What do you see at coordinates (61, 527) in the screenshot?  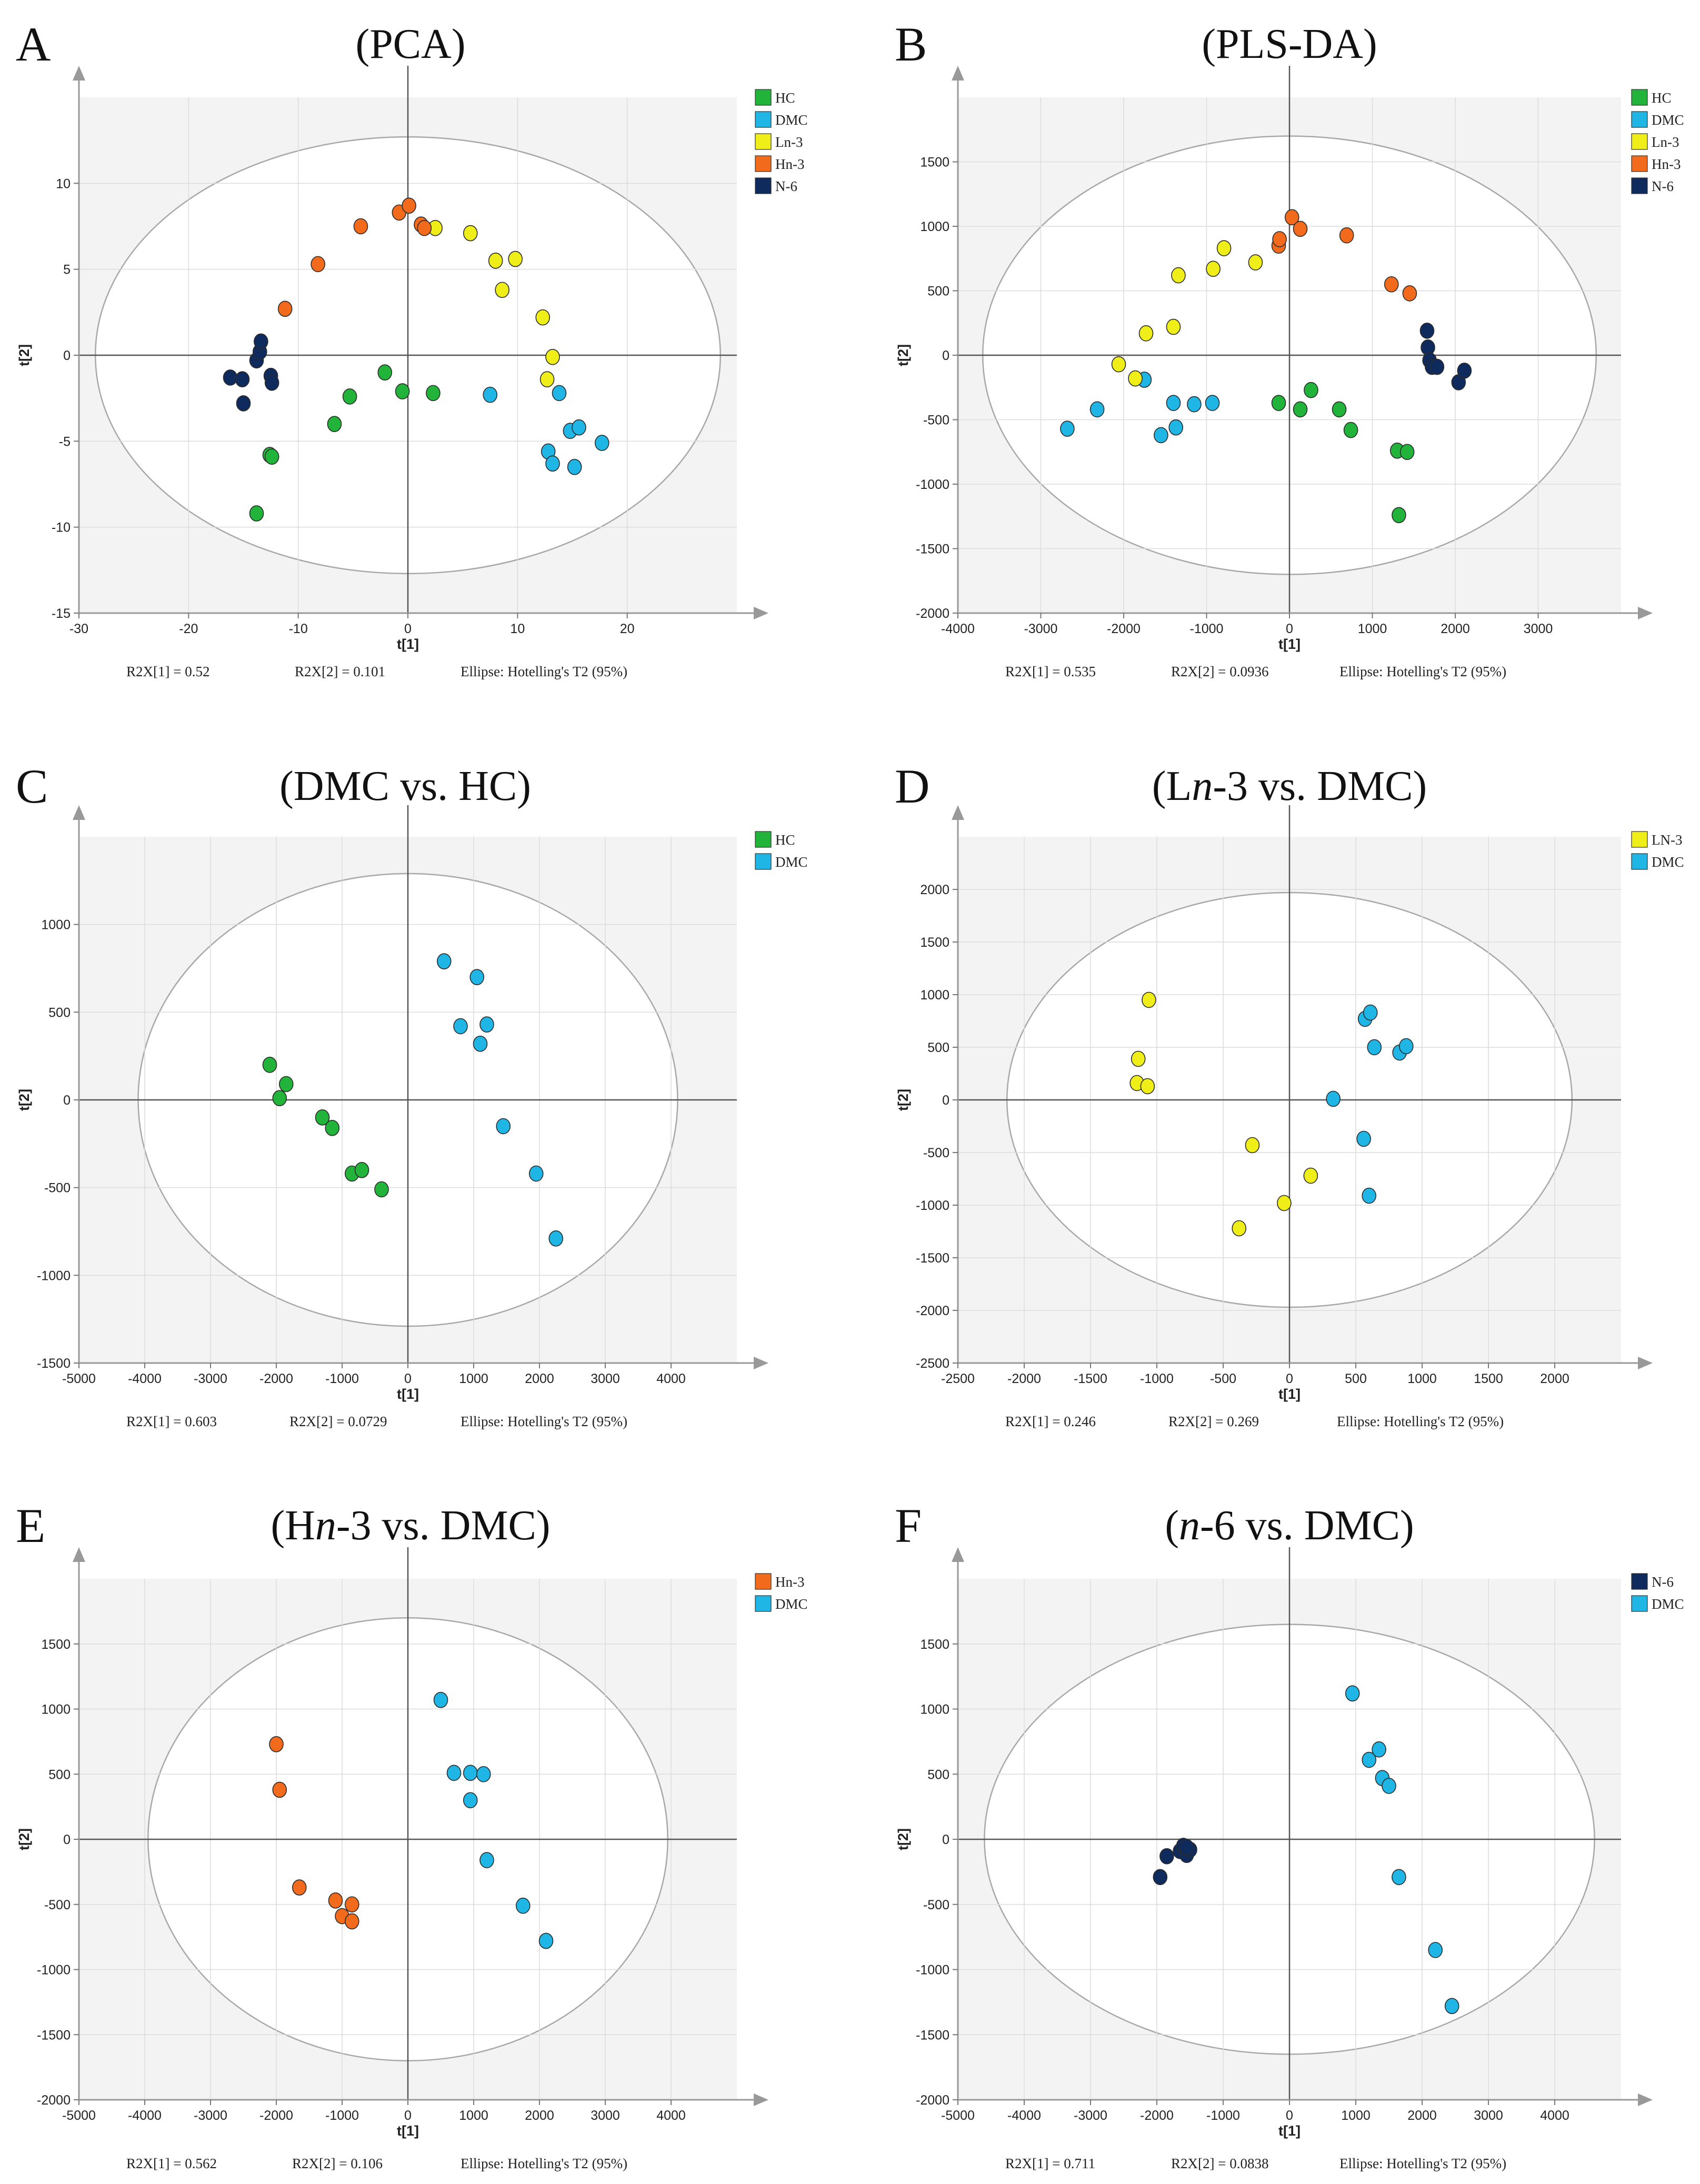 I see `y-tick-label: -10` at bounding box center [61, 527].